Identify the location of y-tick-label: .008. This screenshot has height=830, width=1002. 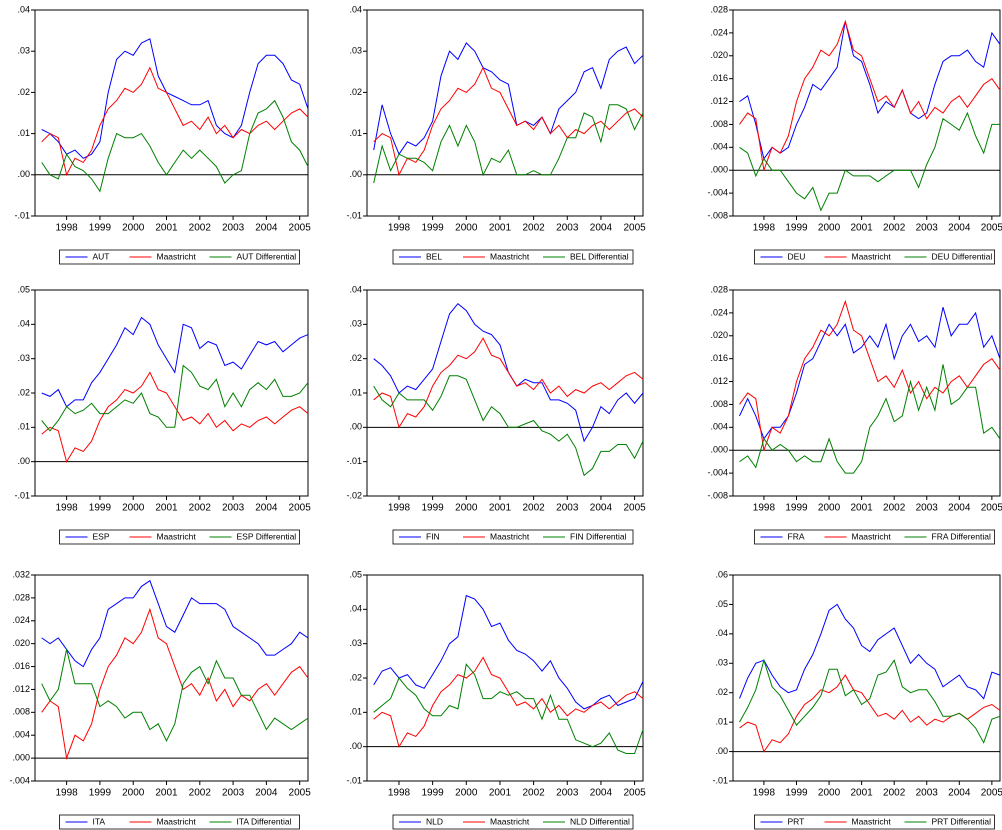
(719, 404).